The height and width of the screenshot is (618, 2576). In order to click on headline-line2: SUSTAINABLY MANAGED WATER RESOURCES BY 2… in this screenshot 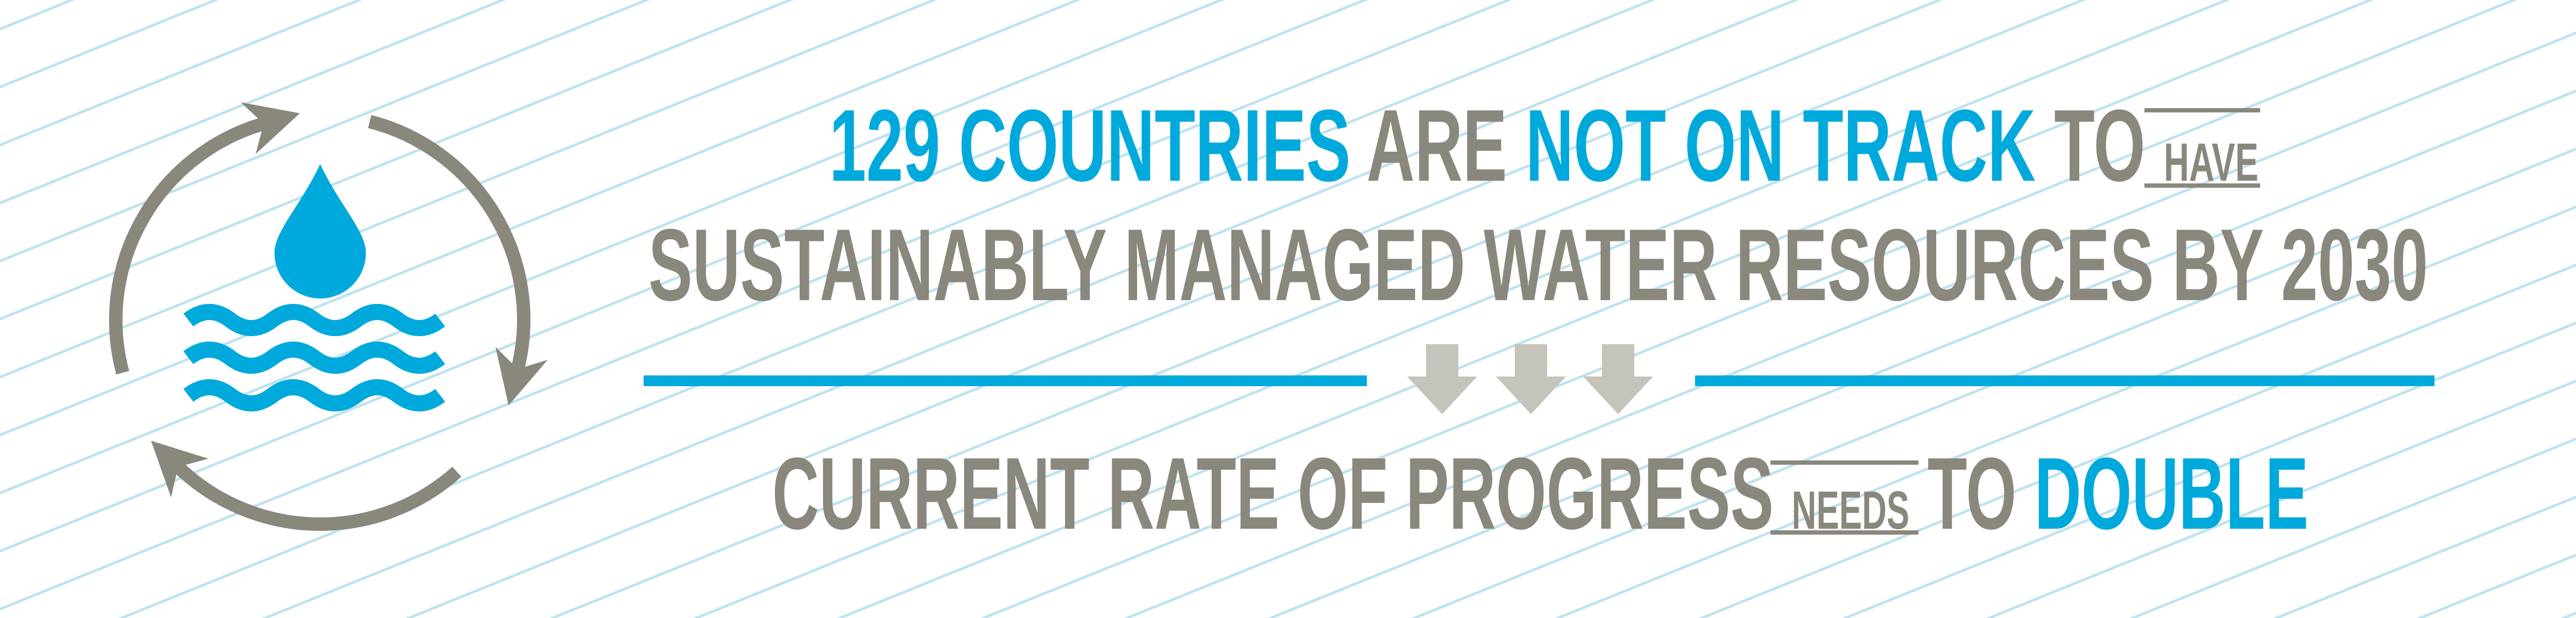, I will do `click(1538, 265)`.